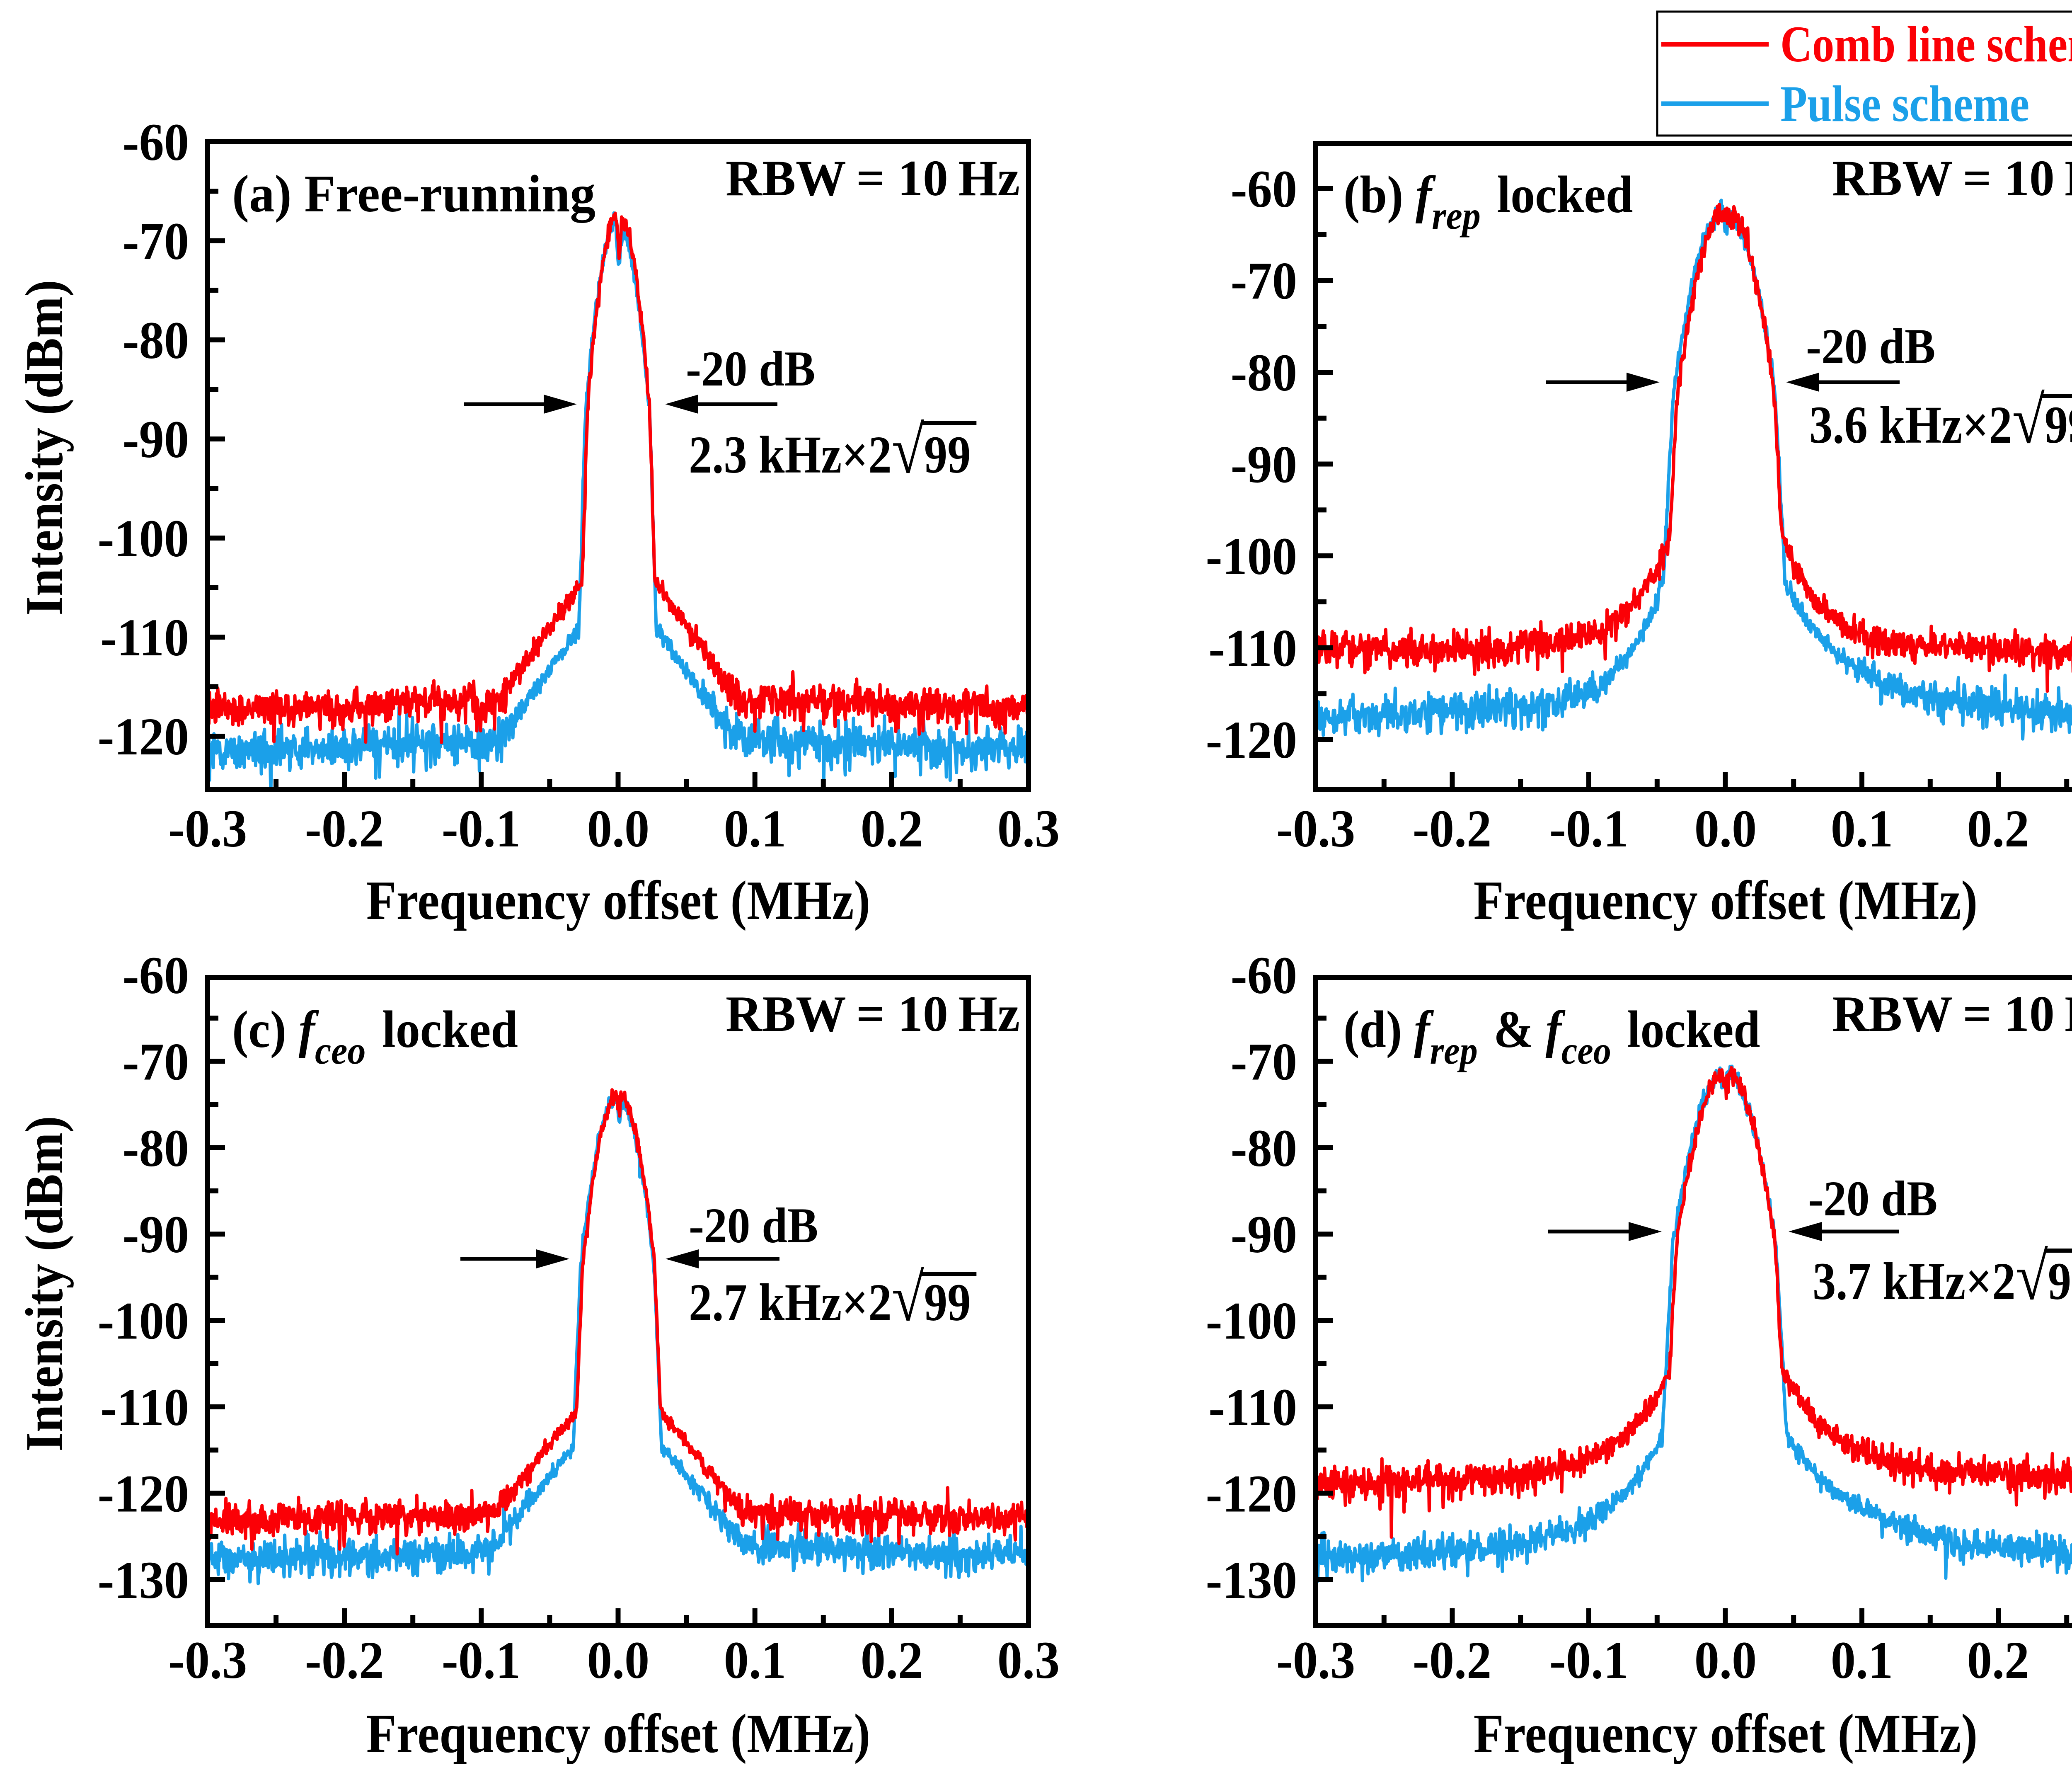 This screenshot has height=1782, width=2072. I want to click on svg-text: (b) frep locked, so click(1488, 201).